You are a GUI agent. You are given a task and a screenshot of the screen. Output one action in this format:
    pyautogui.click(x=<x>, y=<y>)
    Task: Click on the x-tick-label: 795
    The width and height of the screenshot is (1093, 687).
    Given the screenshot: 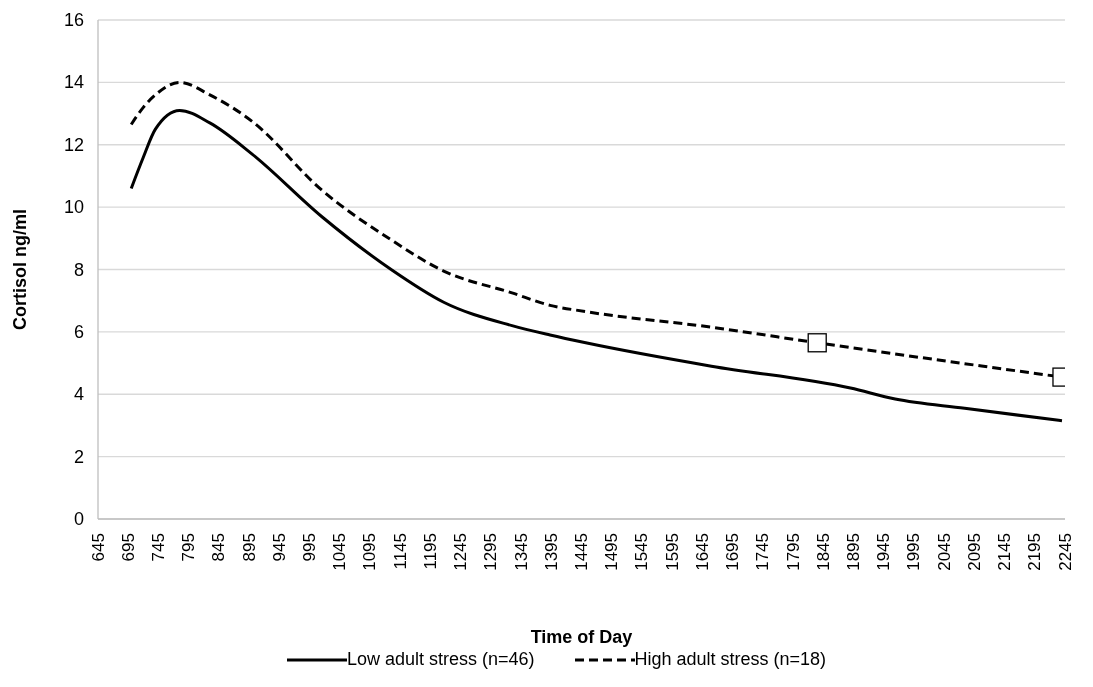 What is the action you would take?
    pyautogui.click(x=189, y=547)
    